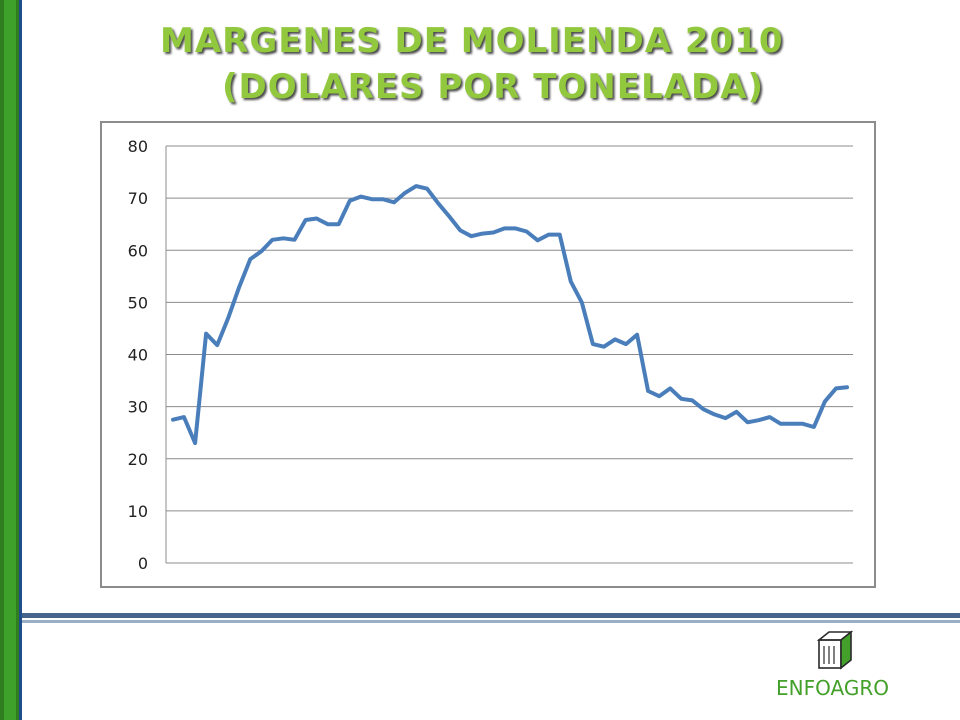 This screenshot has width=960, height=720. Describe the element at coordinates (832, 688) in the screenshot. I see `enfoagro-logo-text: ENFOAGRO` at that location.